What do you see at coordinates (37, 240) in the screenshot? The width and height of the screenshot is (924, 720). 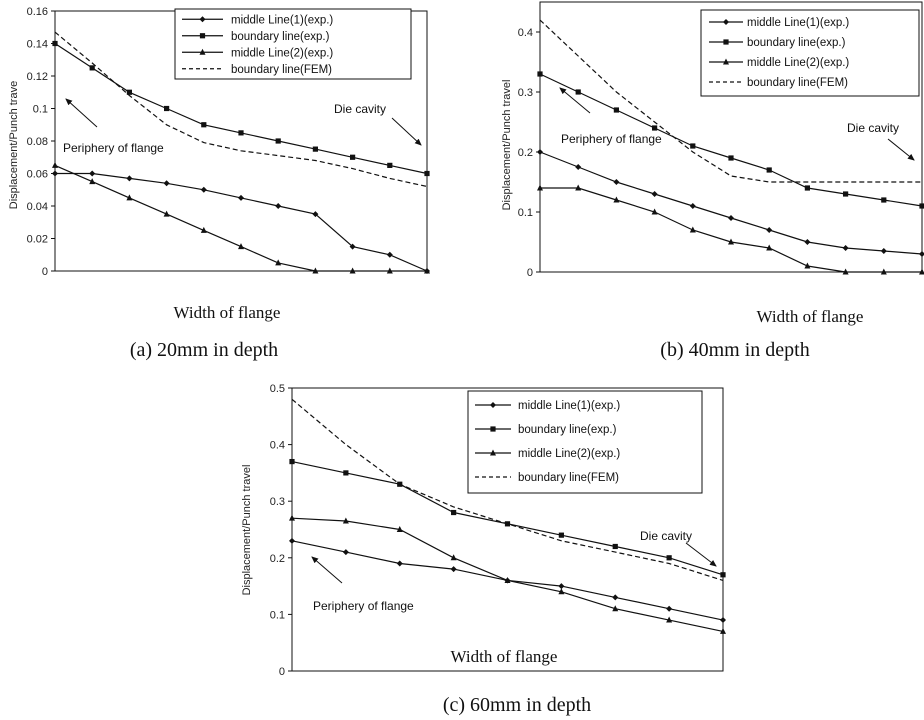 I see `y-tick-label-a-1: 0.02` at bounding box center [37, 240].